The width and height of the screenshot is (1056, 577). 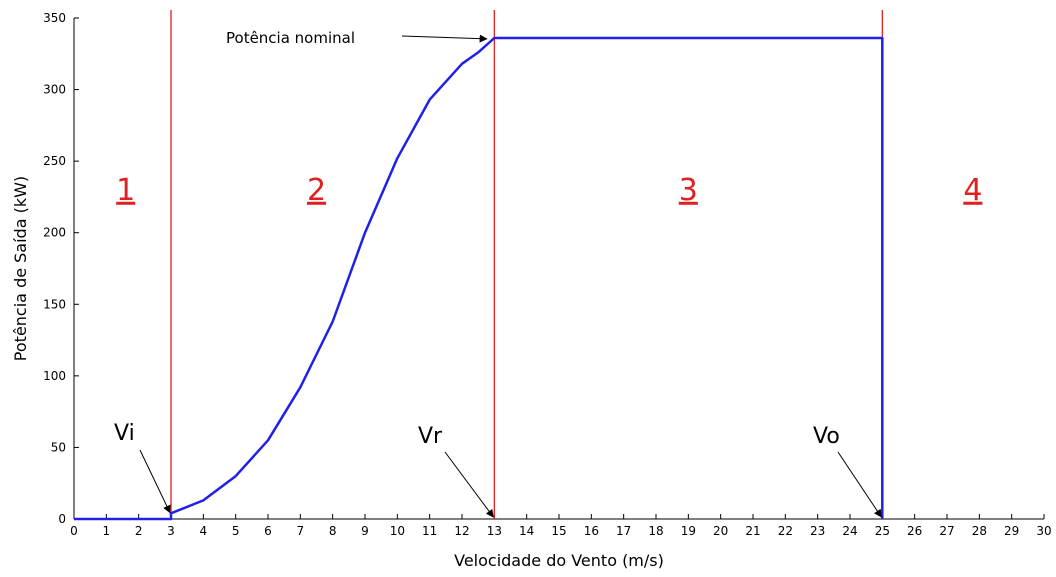 I want to click on region-label-2: 2, so click(x=316, y=190).